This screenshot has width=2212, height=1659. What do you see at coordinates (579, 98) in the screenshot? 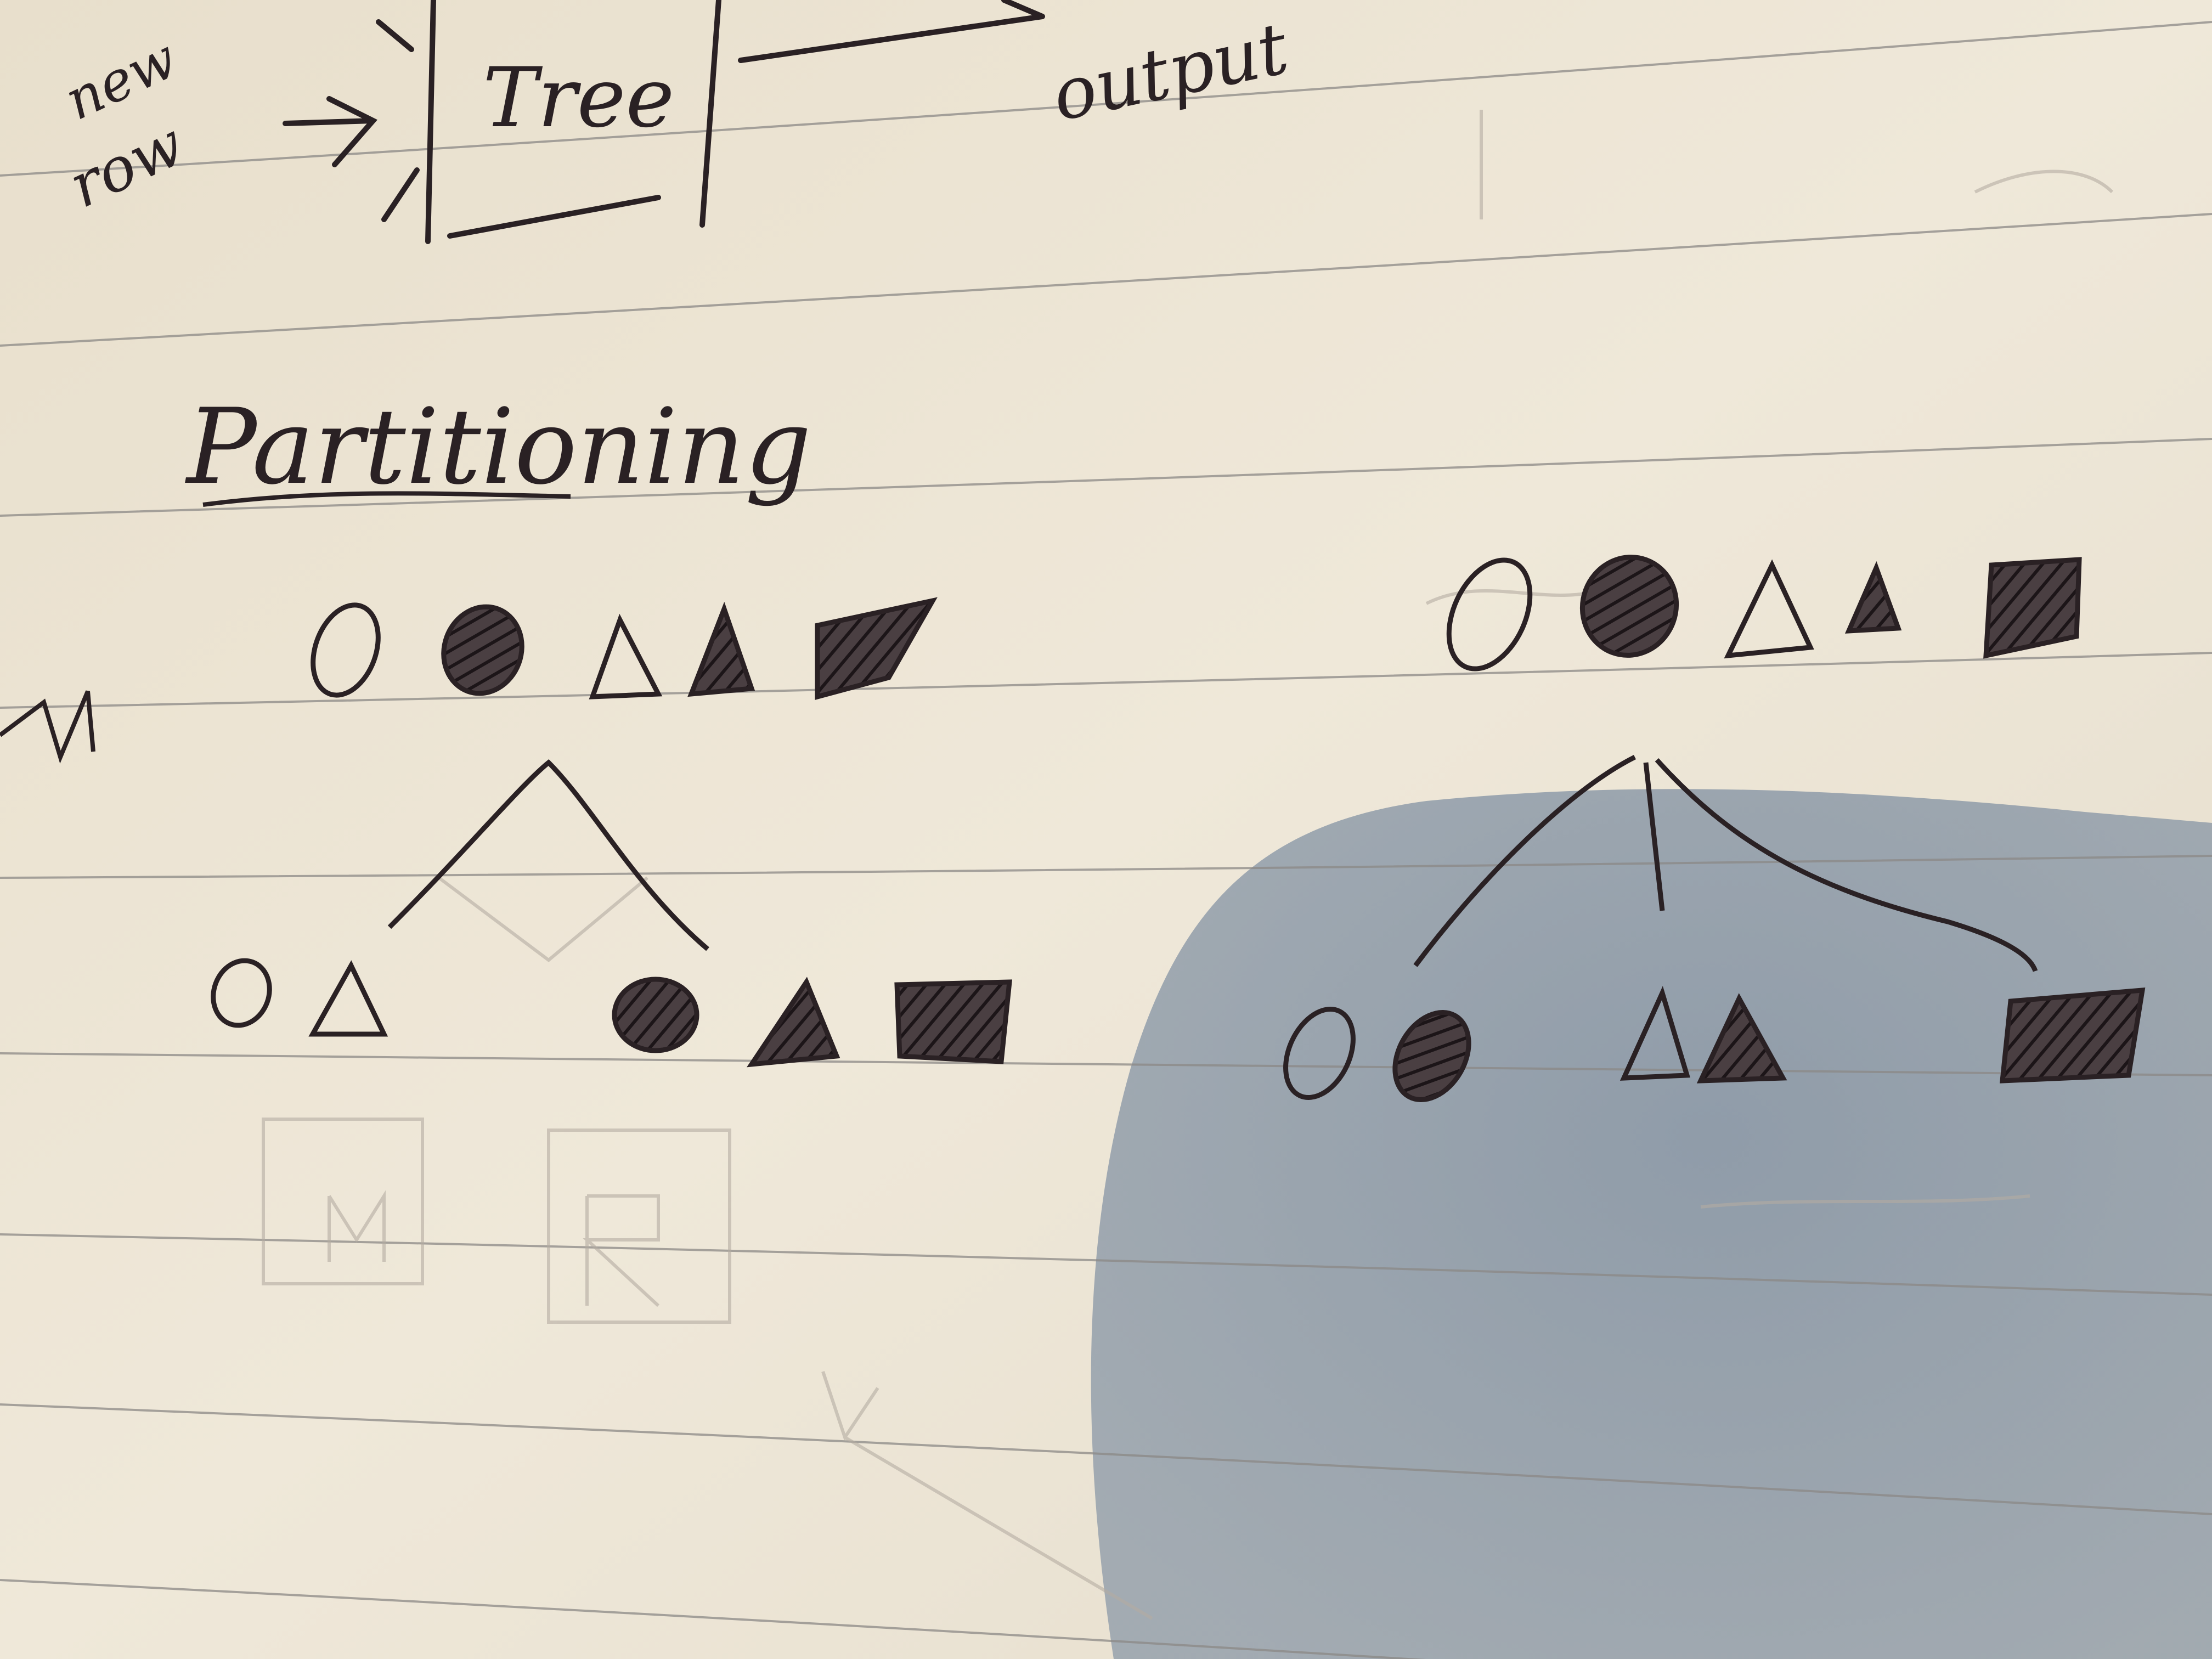
I see `tree-box-label: Tree` at bounding box center [579, 98].